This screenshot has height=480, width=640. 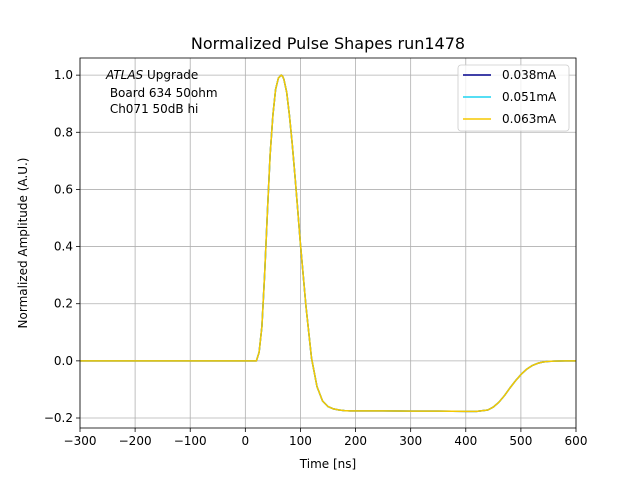 What do you see at coordinates (80, 441) in the screenshot?
I see `x-tick-label: −300` at bounding box center [80, 441].